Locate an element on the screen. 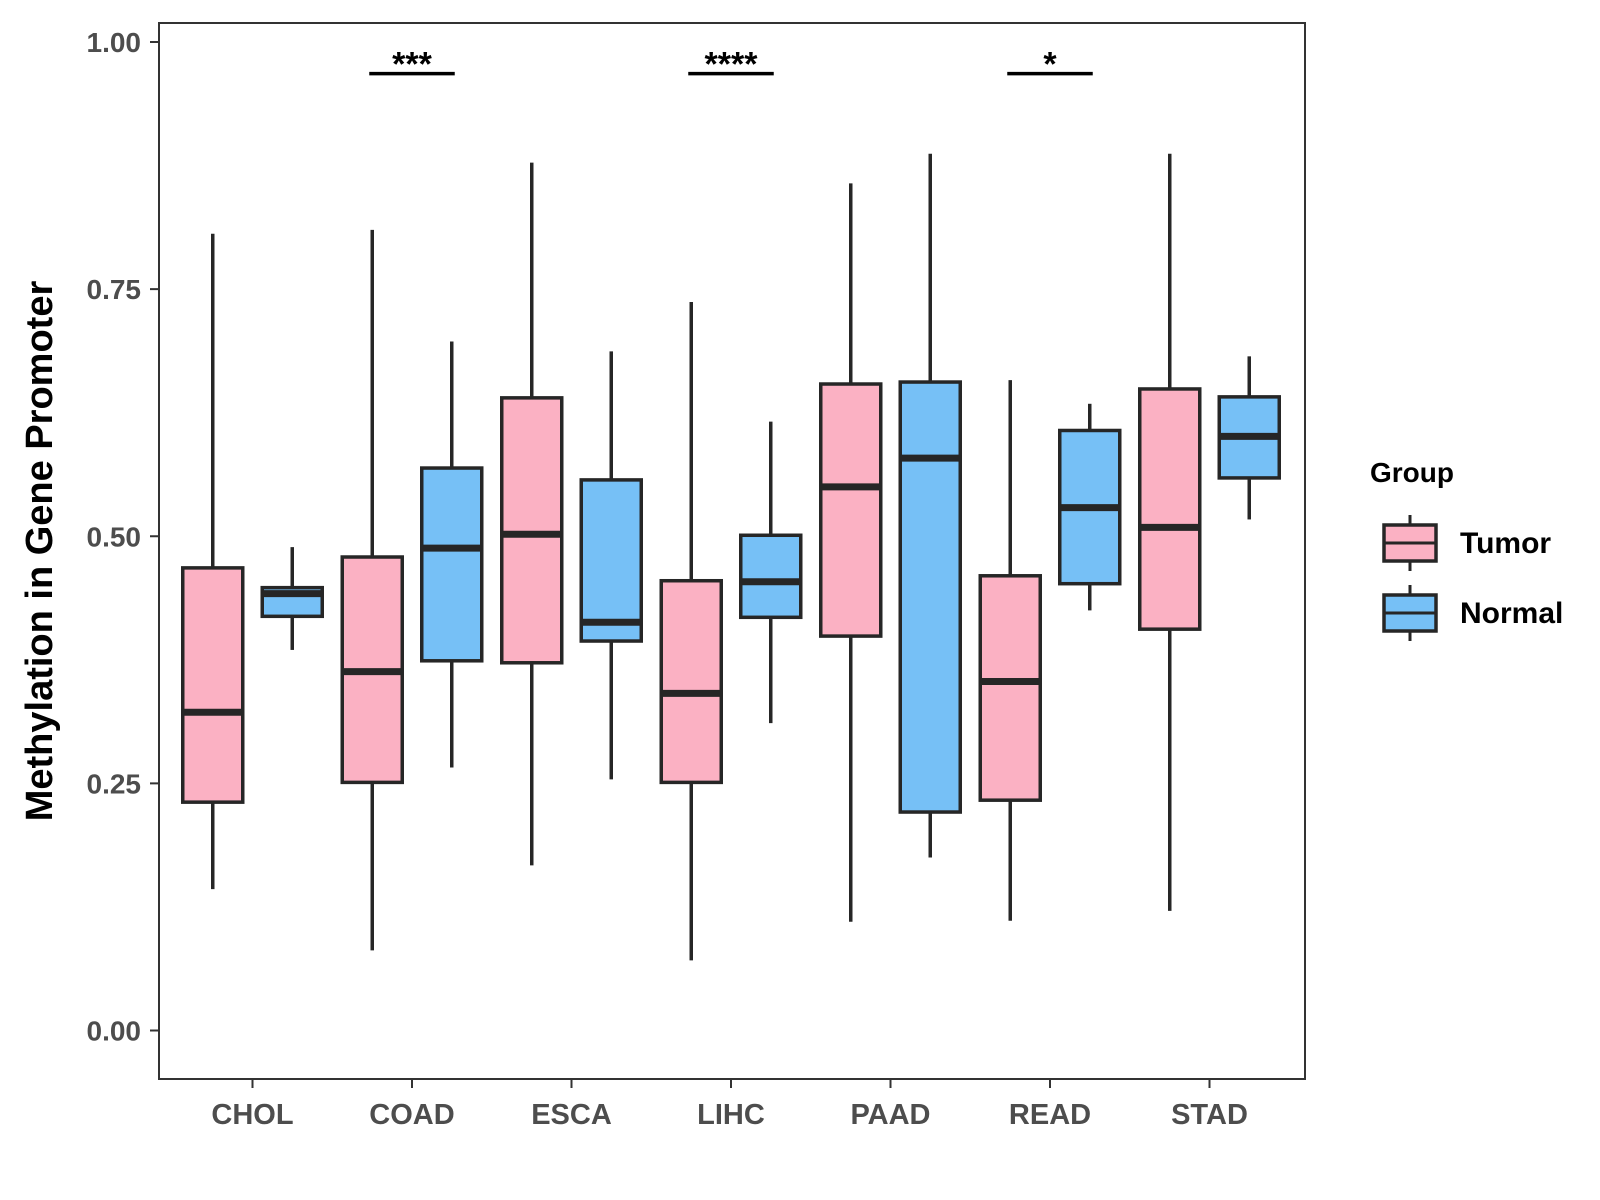 This screenshot has height=1200, width=1600. x-tick-label-stad: STAD is located at coordinates (1209, 1115).